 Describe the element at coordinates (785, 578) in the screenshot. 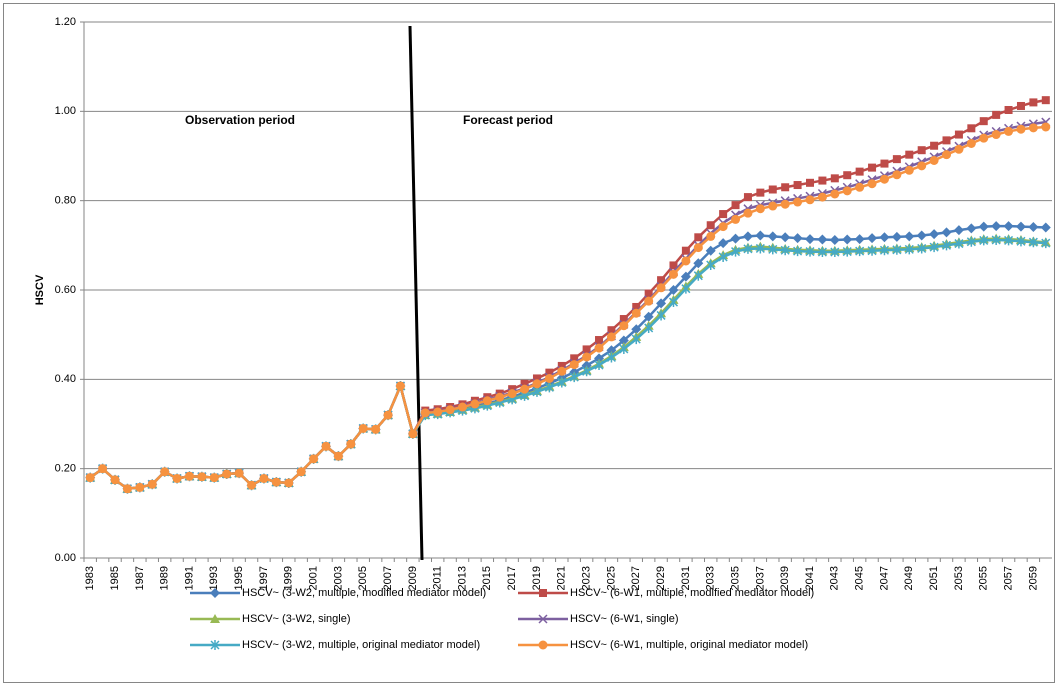

I see `x-tick-label: 2039` at that location.